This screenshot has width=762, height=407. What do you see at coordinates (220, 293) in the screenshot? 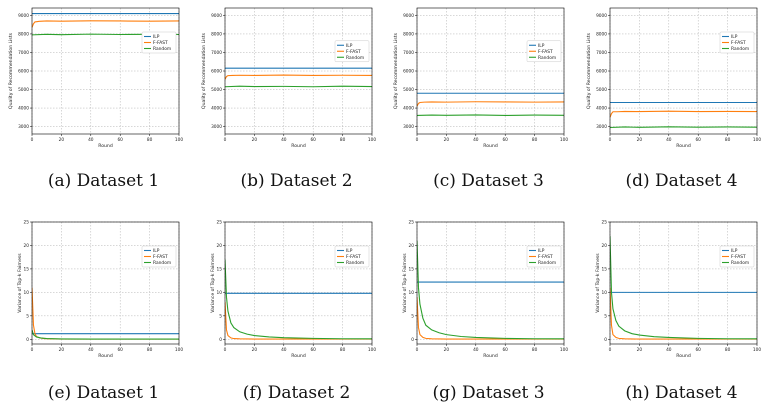
I see `y-tick-label: 10` at bounding box center [220, 293].